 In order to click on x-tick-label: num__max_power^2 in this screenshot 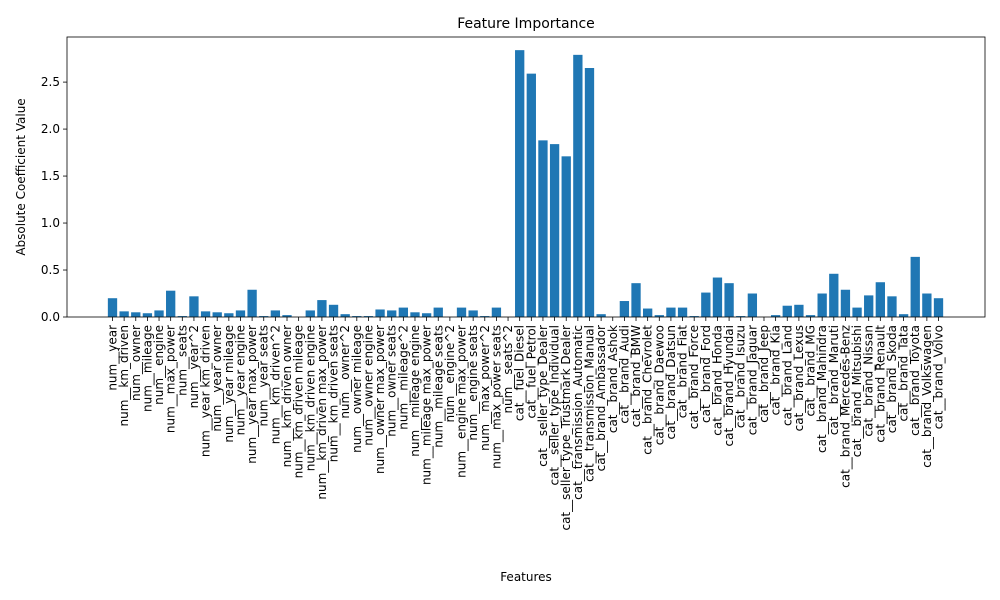, I will do `click(485, 388)`.